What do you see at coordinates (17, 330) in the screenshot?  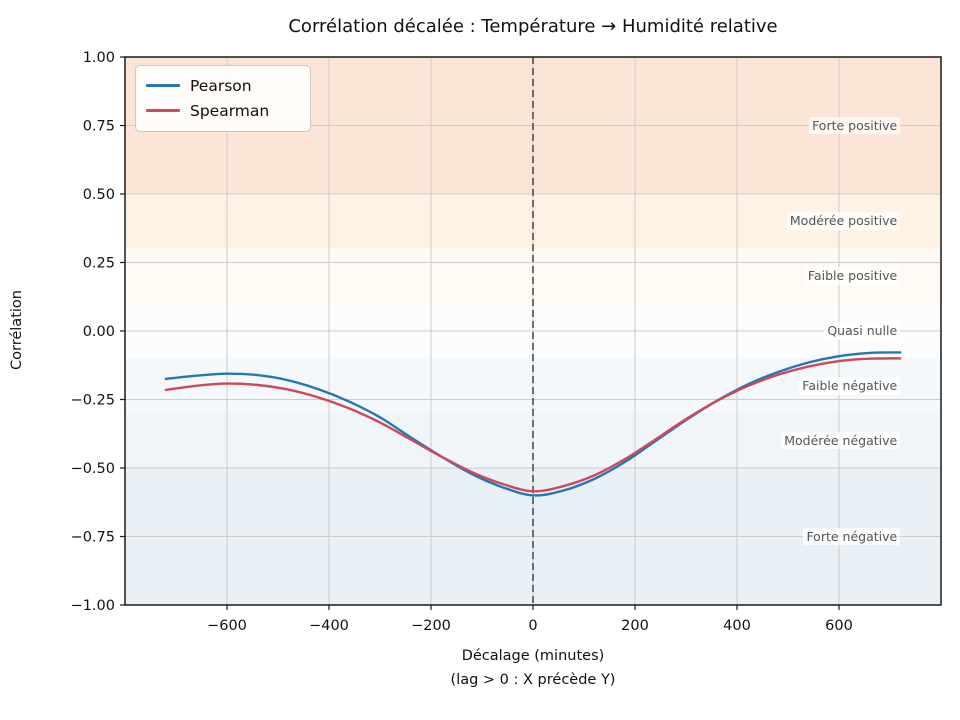 I see `y-axis-label: Corrélation` at bounding box center [17, 330].